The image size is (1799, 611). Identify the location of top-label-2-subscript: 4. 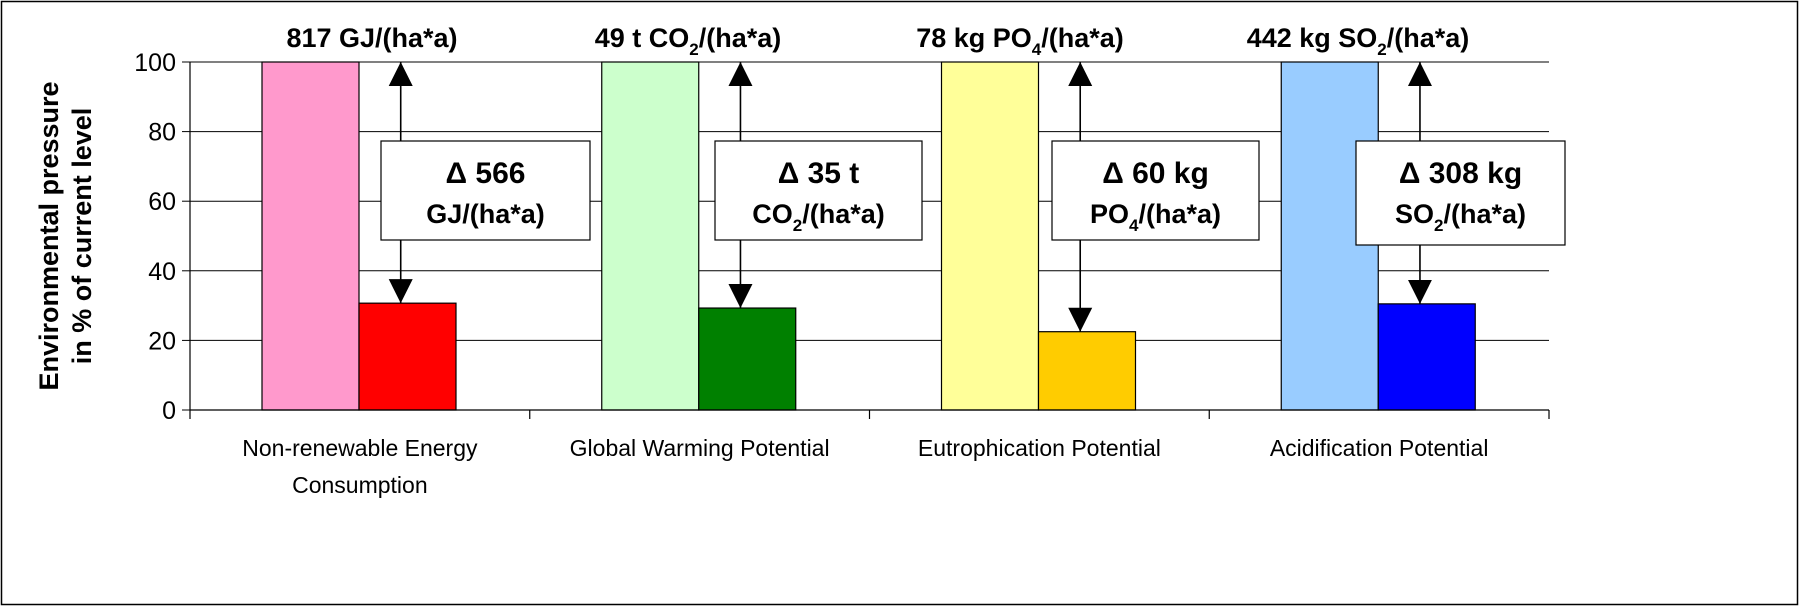
(1037, 49).